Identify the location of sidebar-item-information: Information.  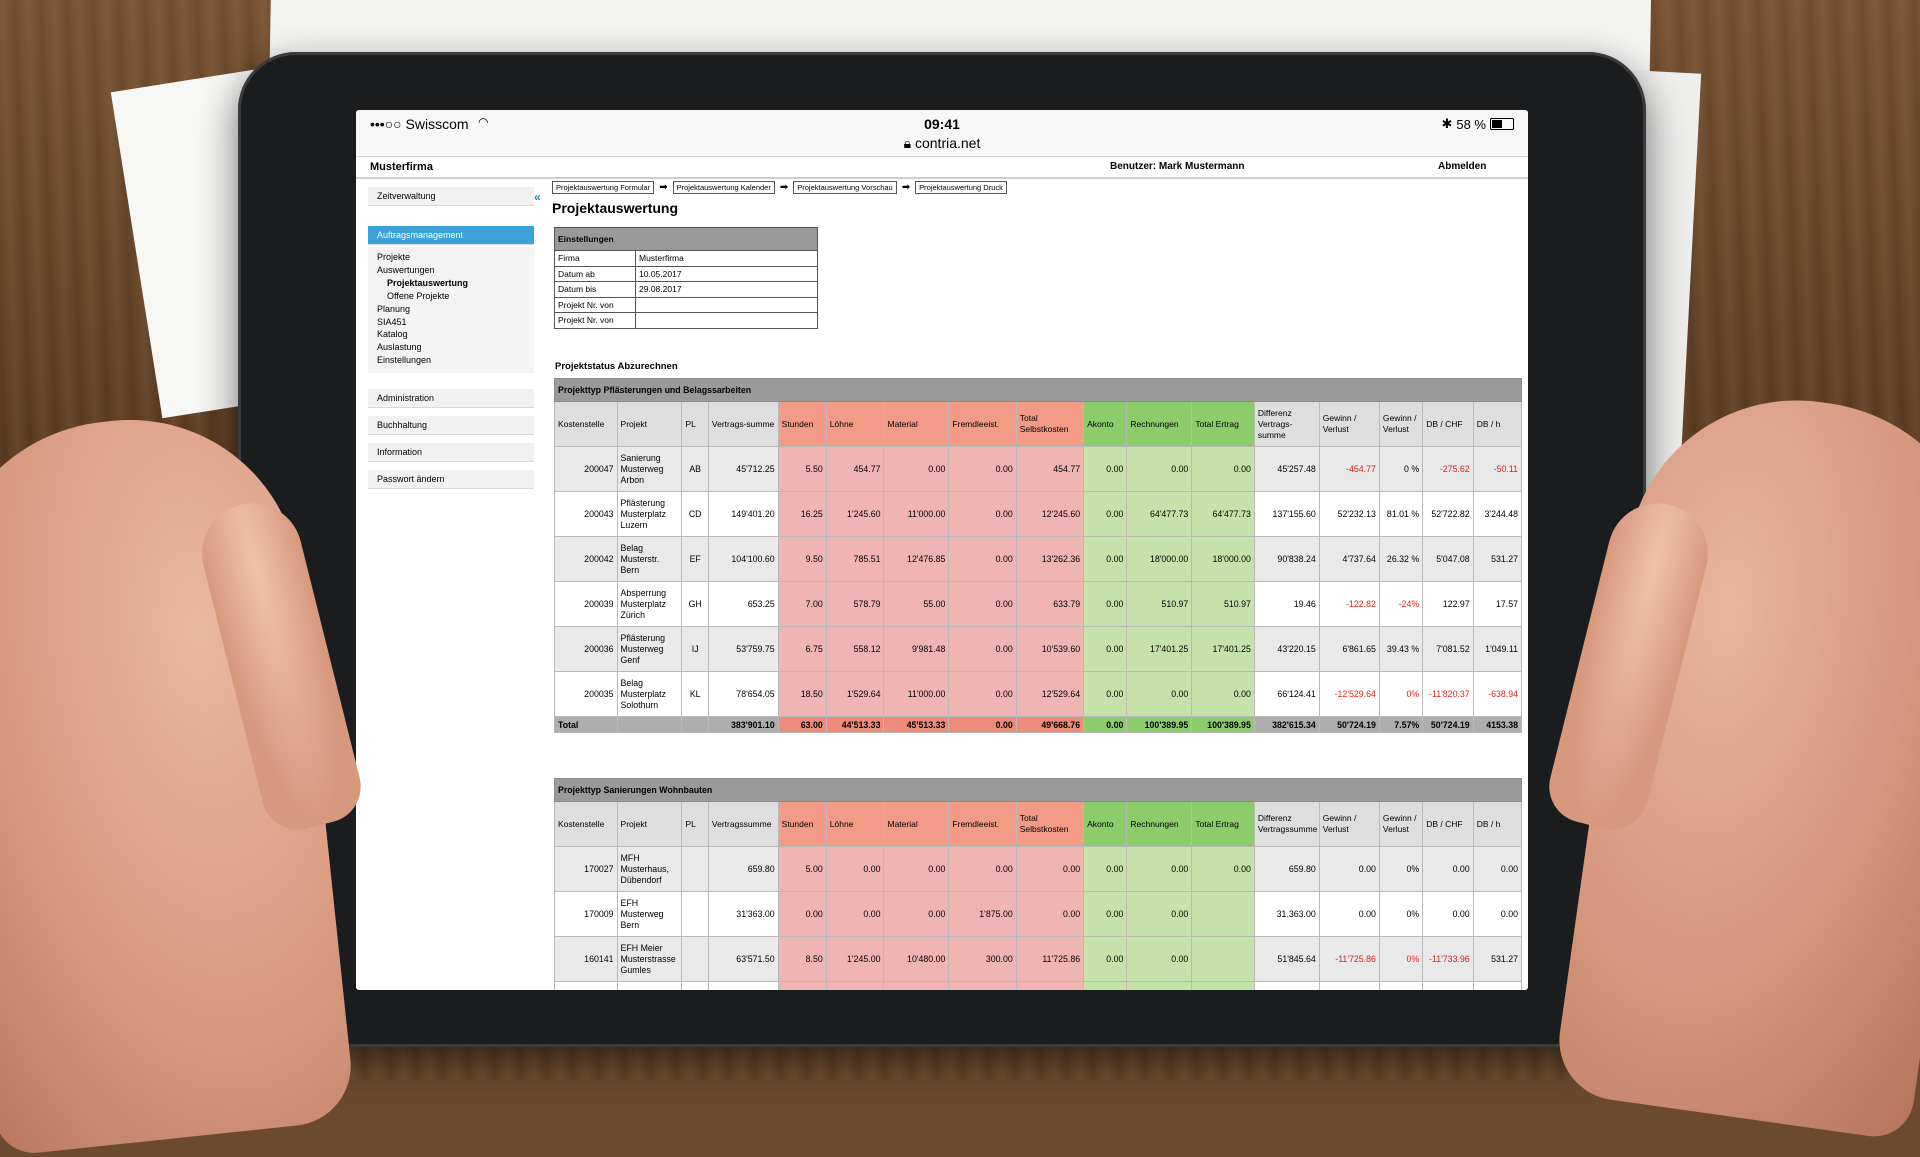
(451, 453).